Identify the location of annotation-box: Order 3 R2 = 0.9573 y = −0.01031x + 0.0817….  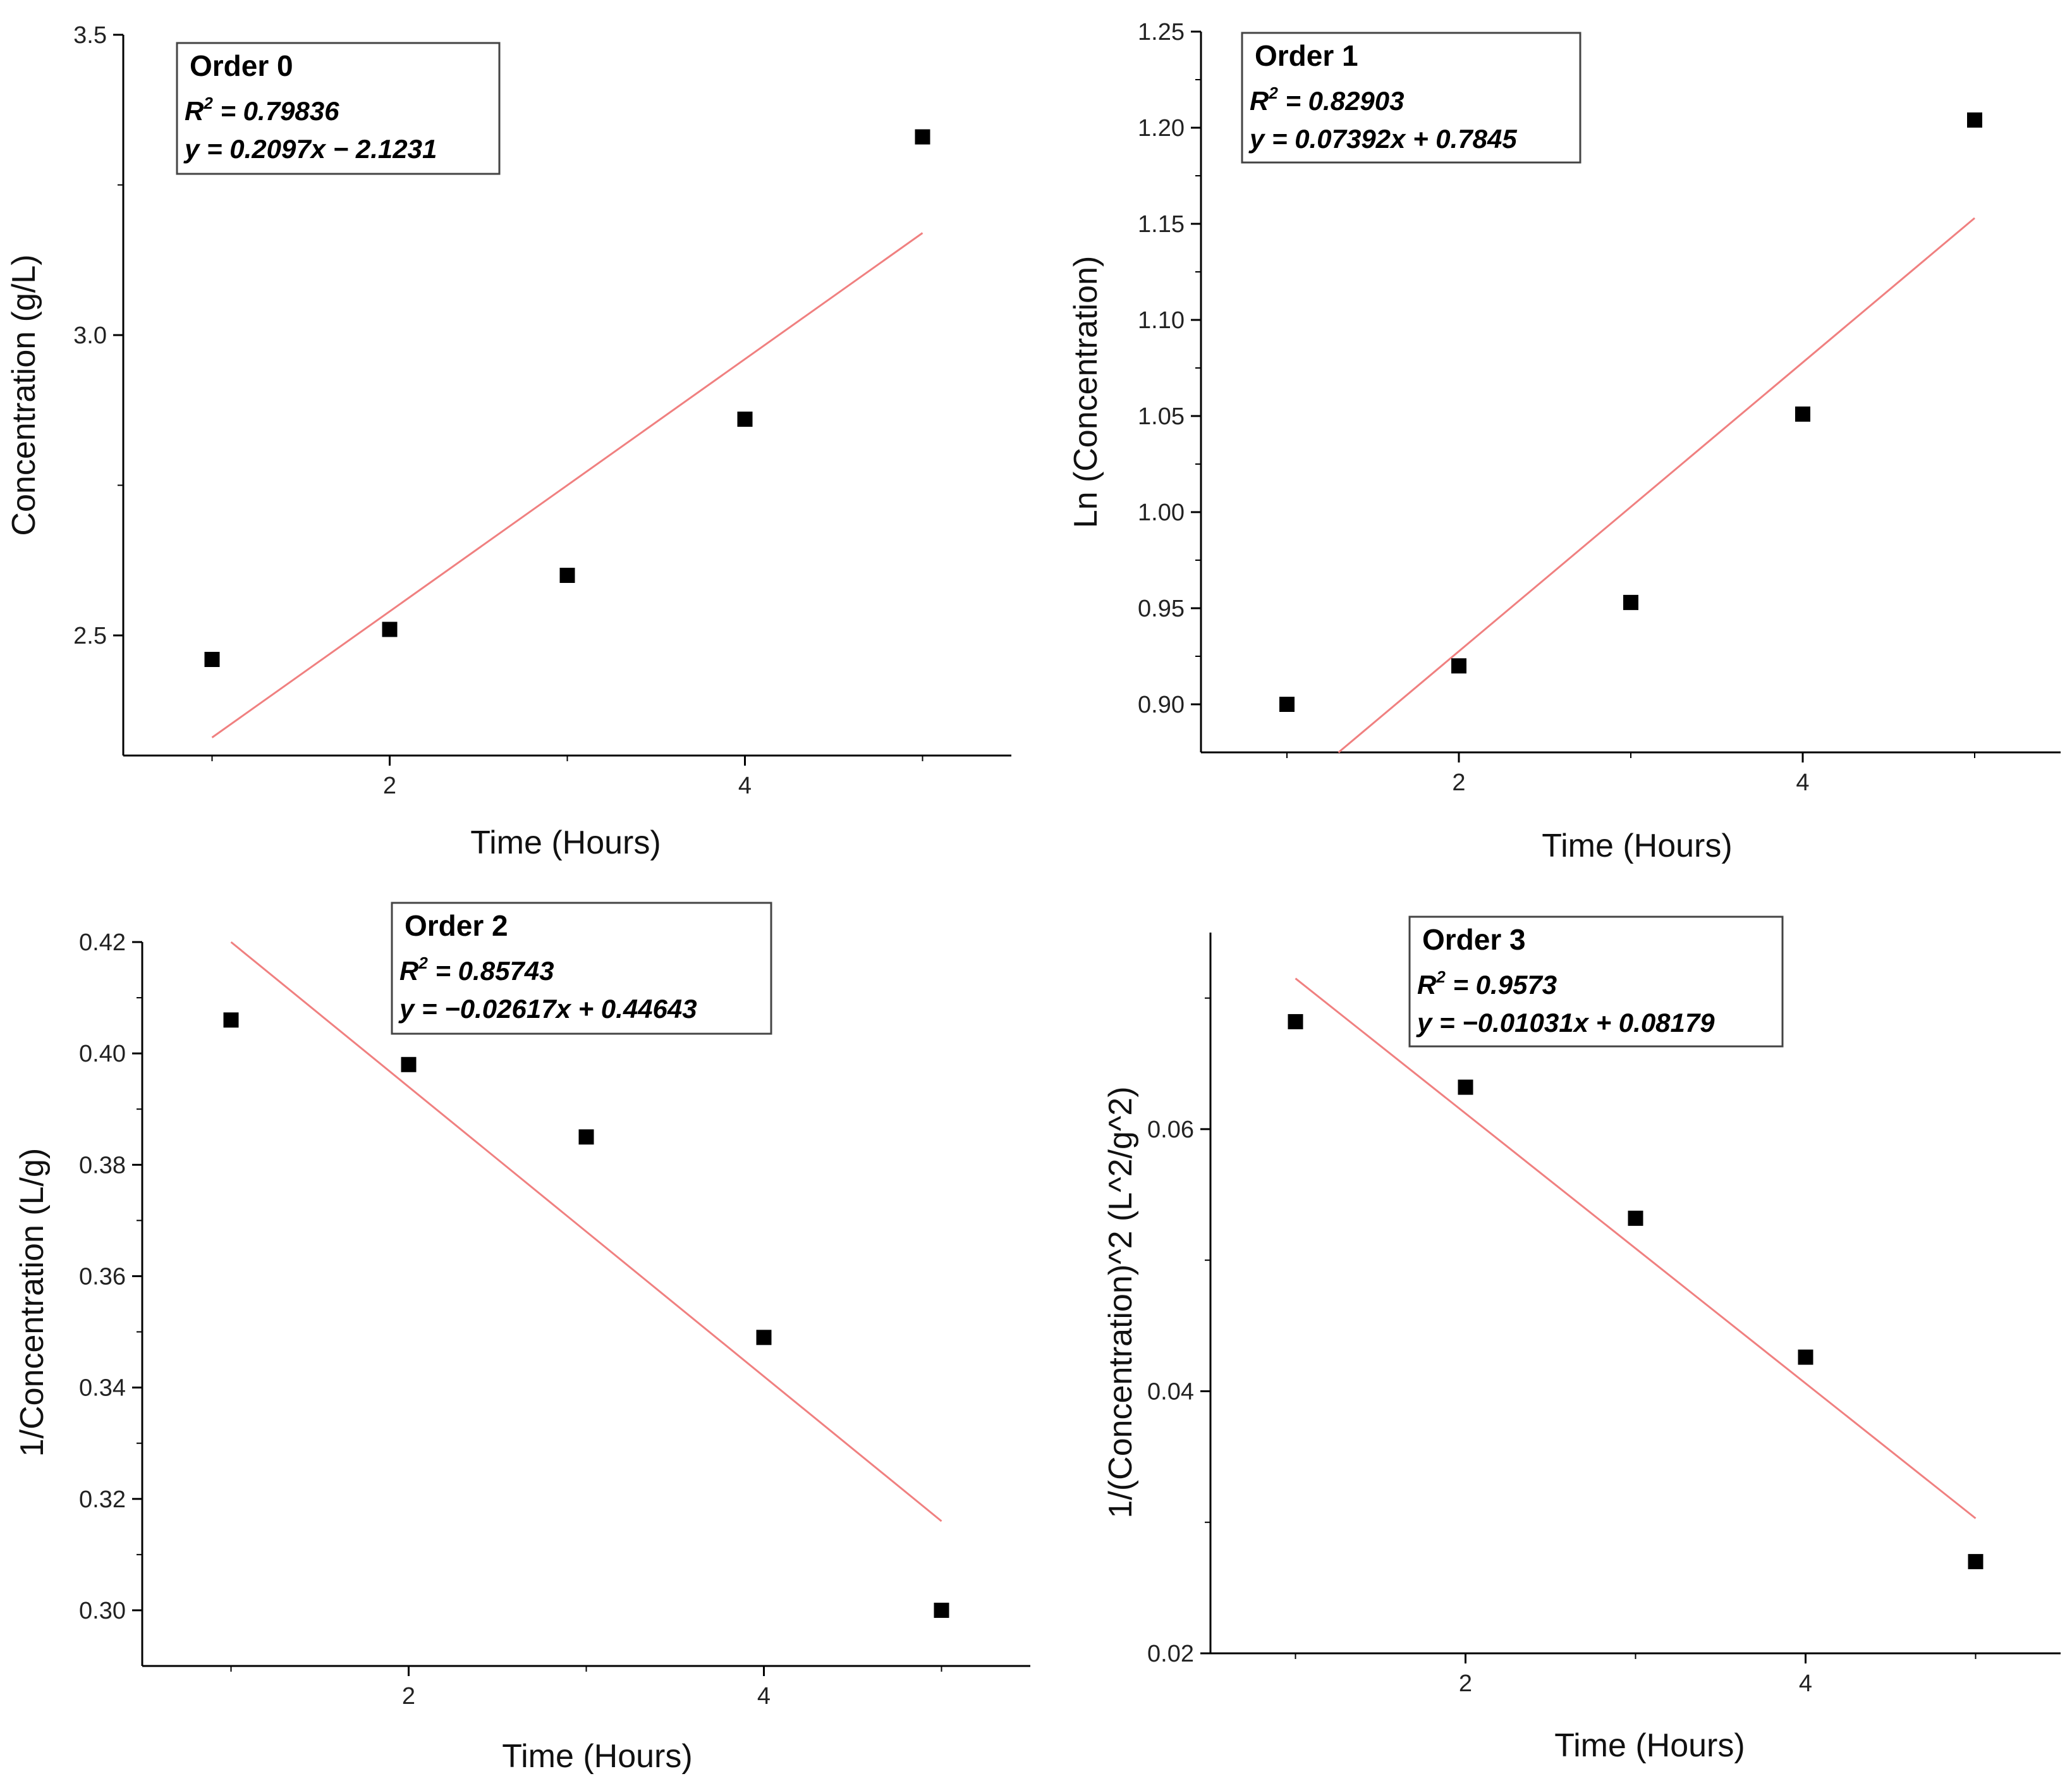
(1596, 981).